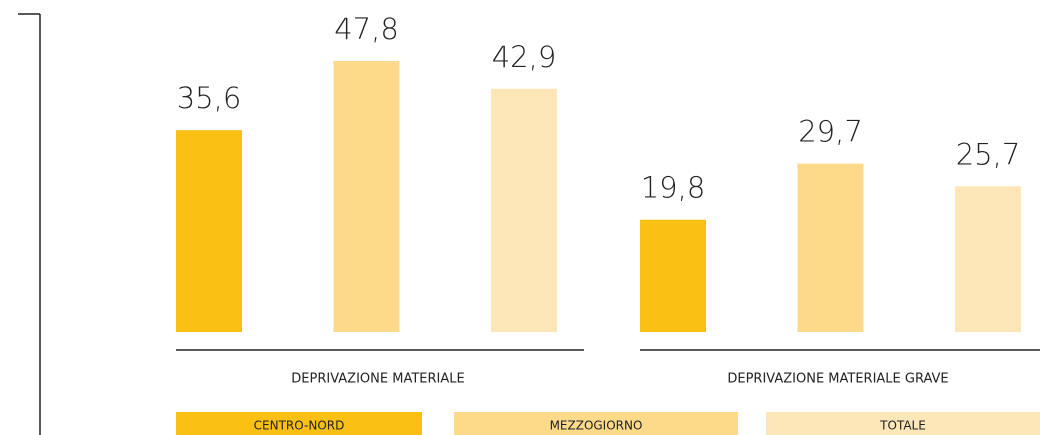  I want to click on category-label: DEPRIVAZIONE MATERIALE GRAVE, so click(837, 379).